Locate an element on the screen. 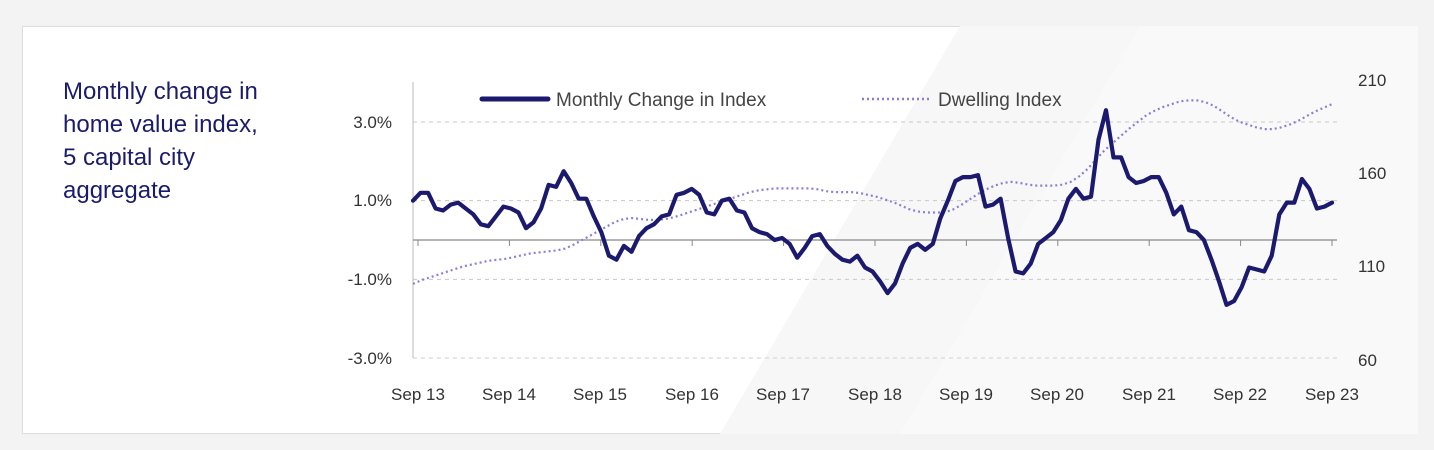 The width and height of the screenshot is (1434, 450). x-axis-label: Sep 16 is located at coordinates (692, 394).